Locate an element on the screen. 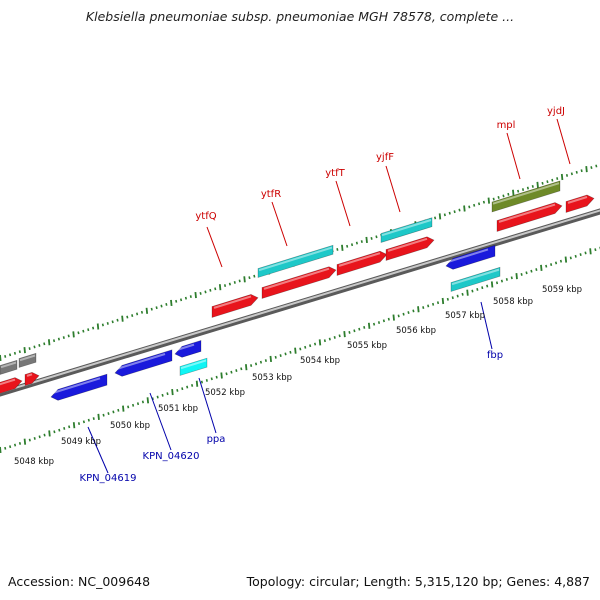 This screenshot has height=600, width=600. gene-cyan-ytfR-highlight is located at coordinates (295, 259).